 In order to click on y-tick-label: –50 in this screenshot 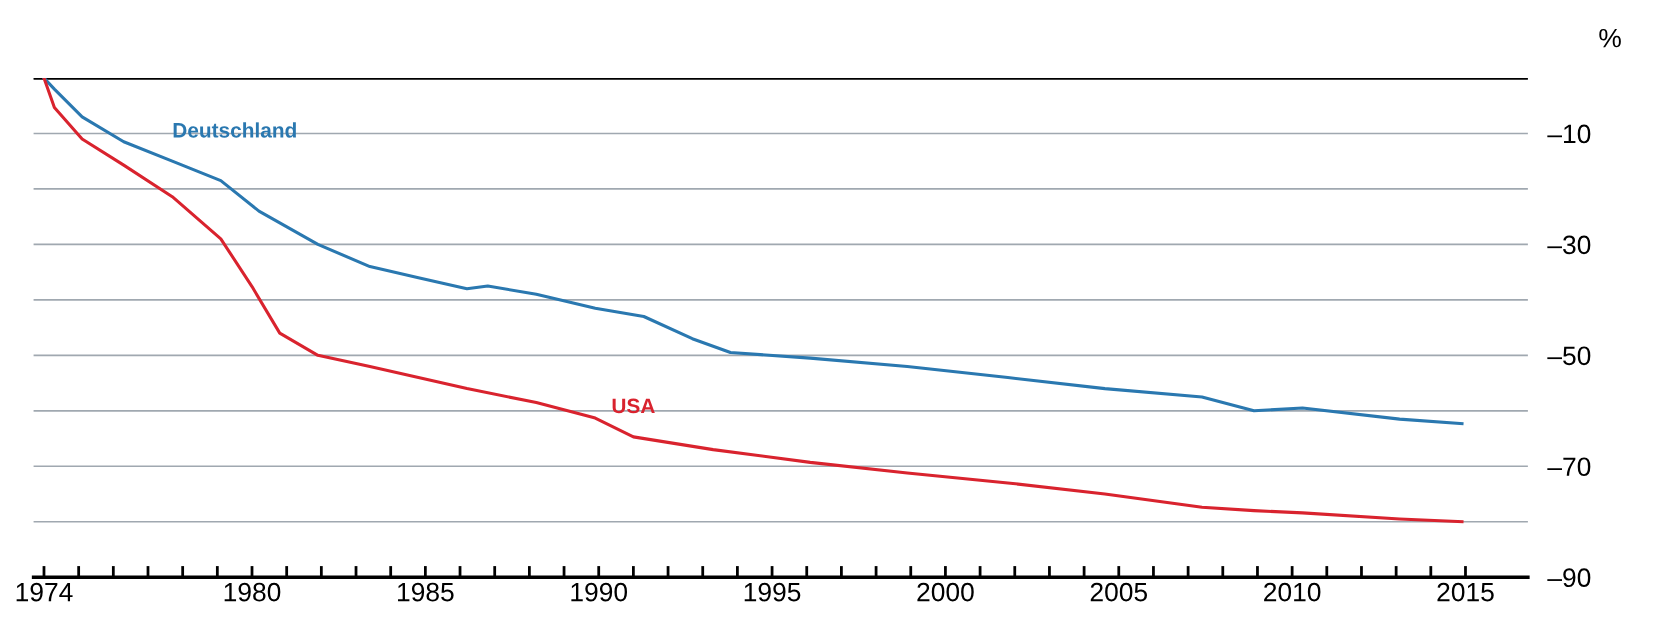, I will do `click(1569, 356)`.